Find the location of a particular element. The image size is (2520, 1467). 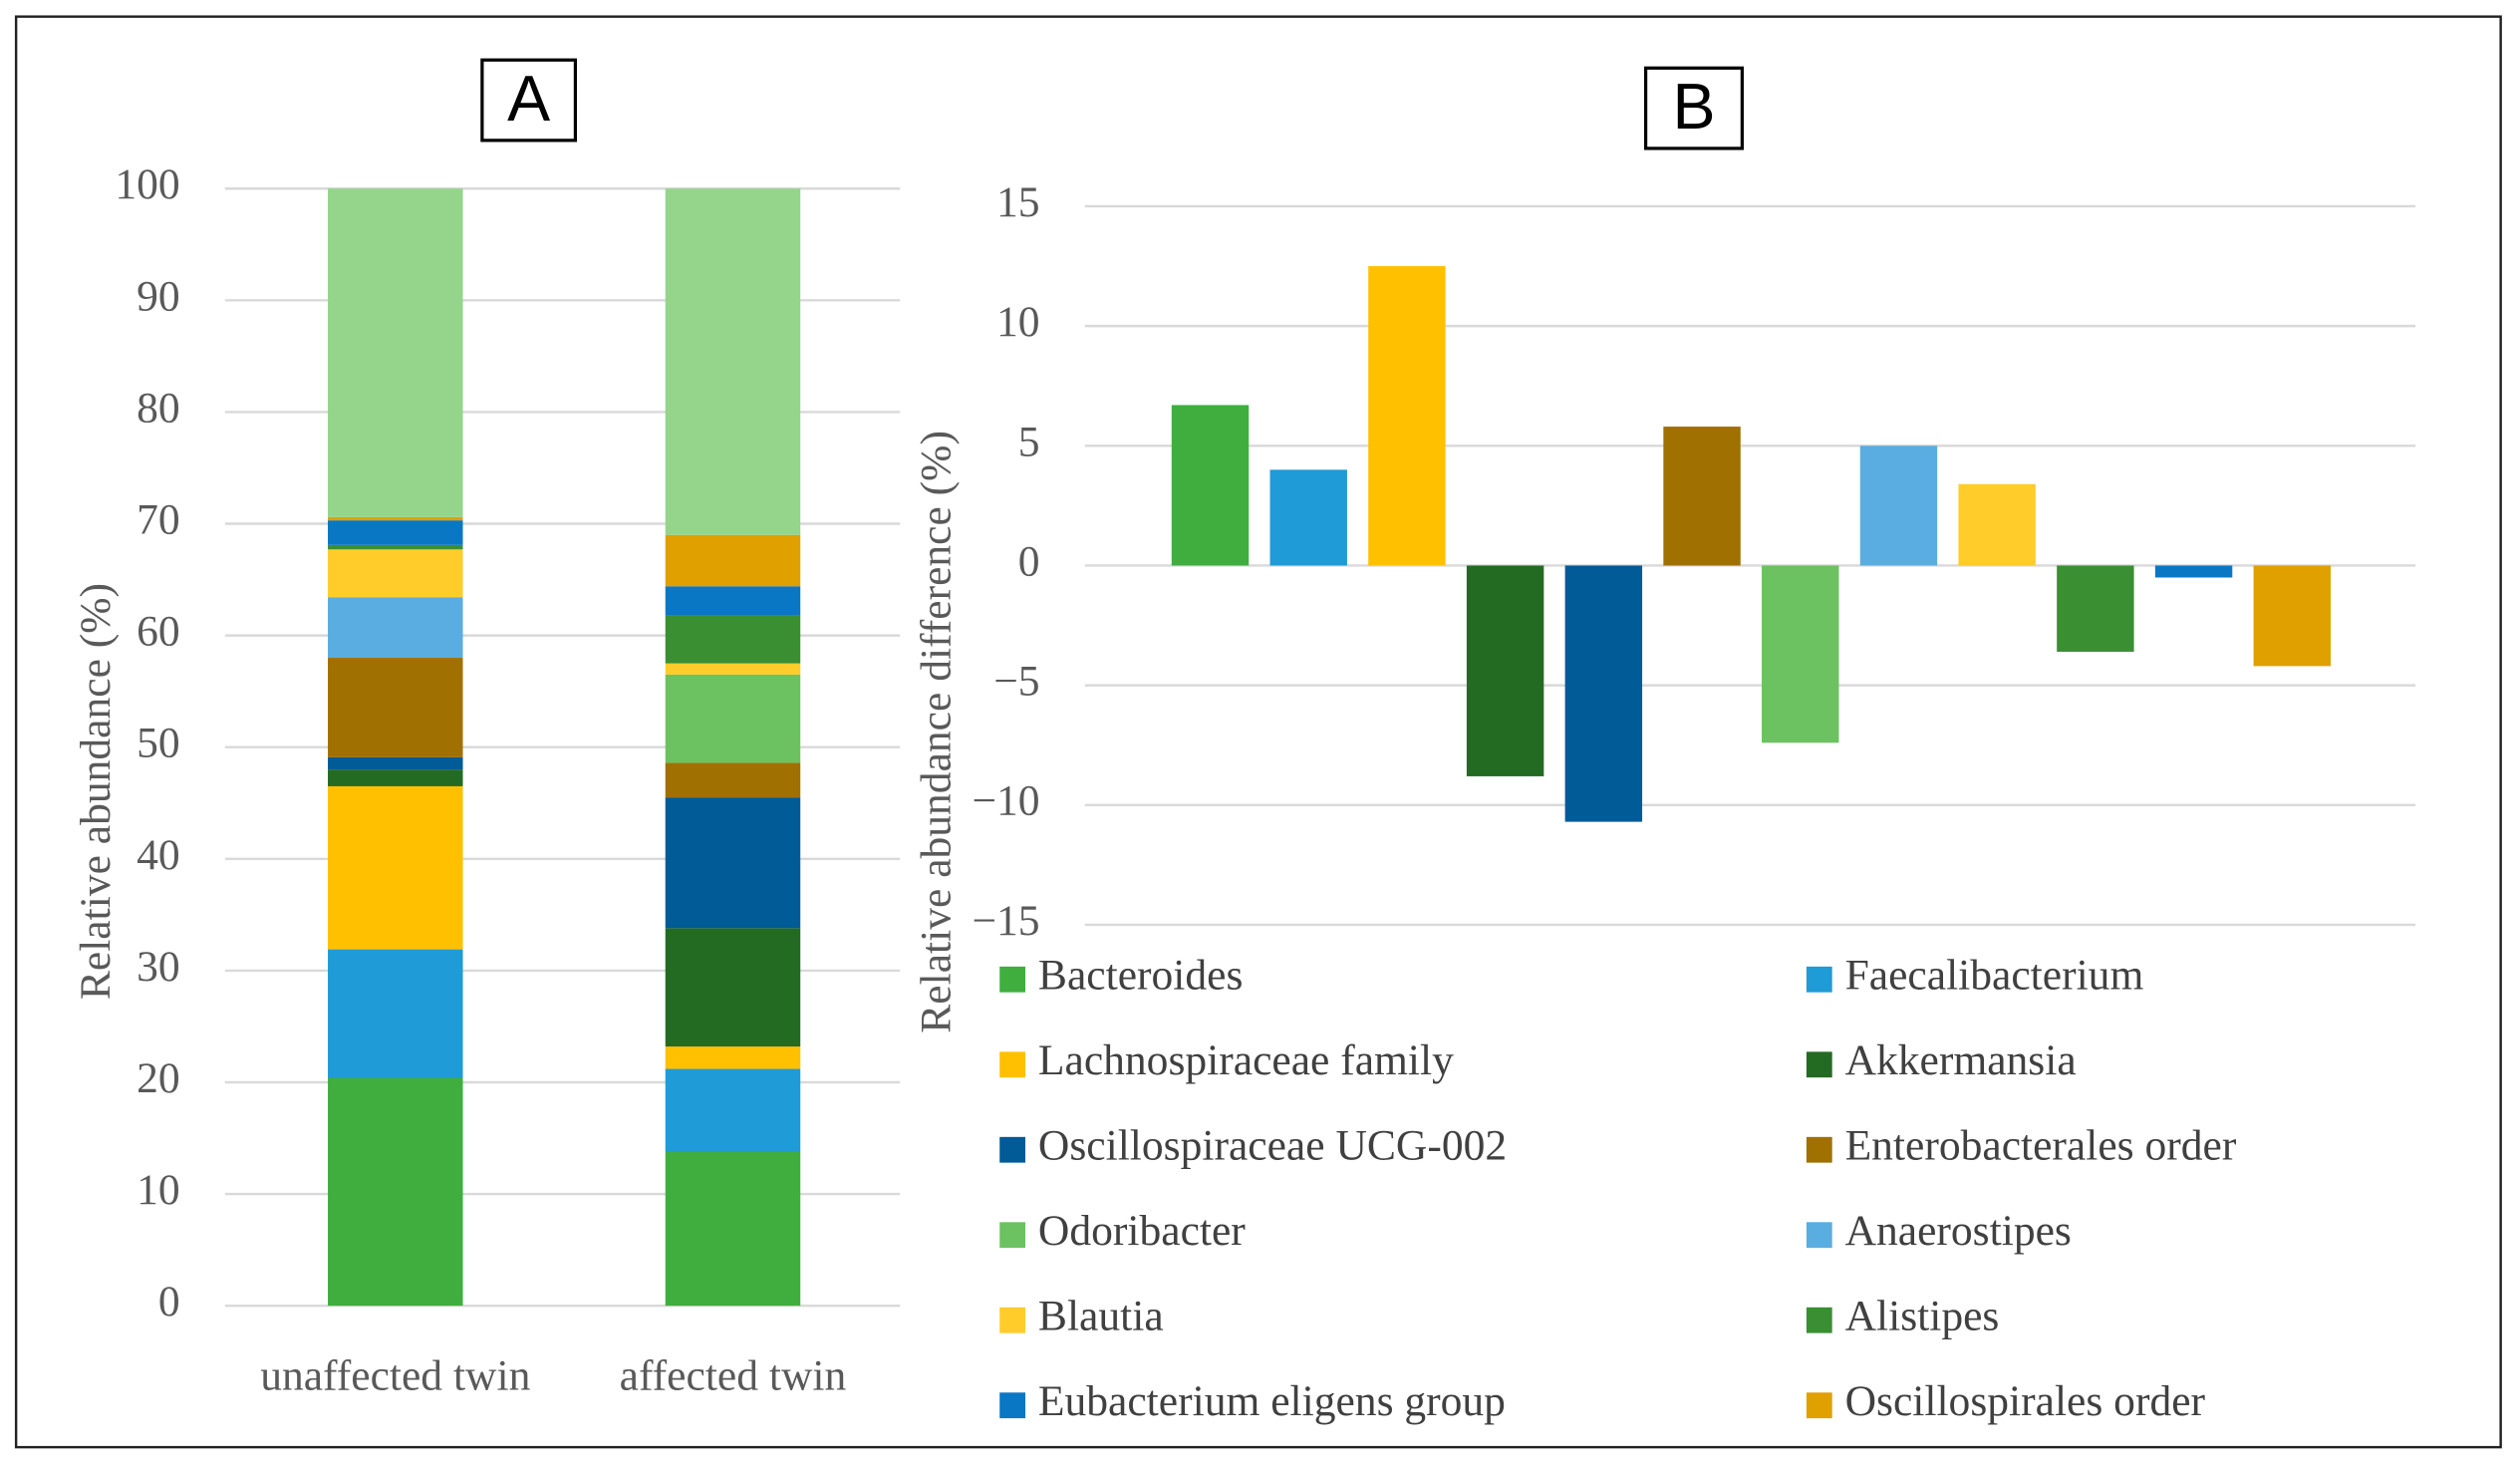

y-axis-label: Relative abundance (%) is located at coordinates (96, 791).